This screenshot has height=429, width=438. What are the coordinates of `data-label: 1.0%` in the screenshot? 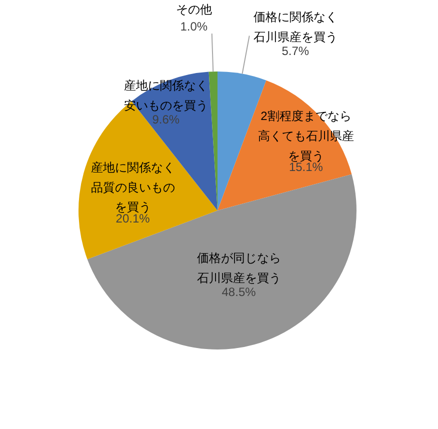 It's located at (194, 27).